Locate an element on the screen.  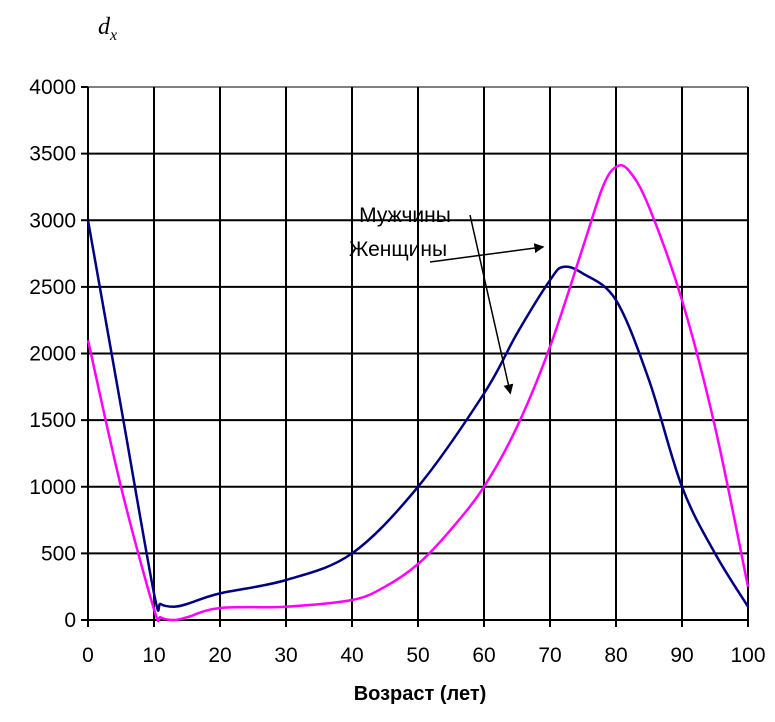
y-tick-label: 2500 is located at coordinates (52, 287).